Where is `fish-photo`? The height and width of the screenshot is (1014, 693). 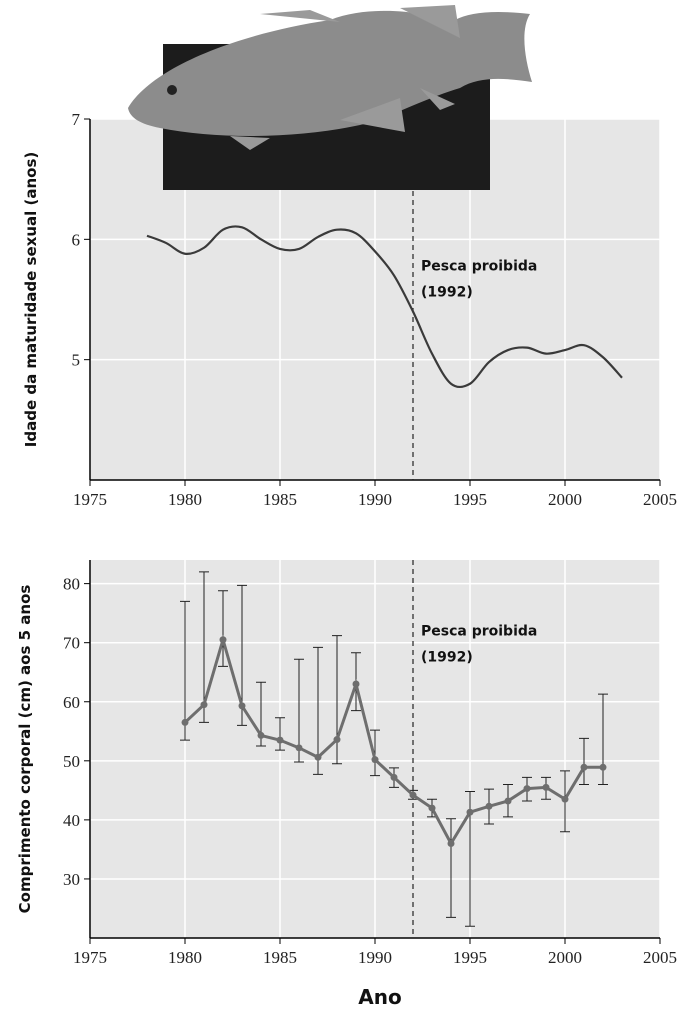 fish-photo is located at coordinates (330, 97).